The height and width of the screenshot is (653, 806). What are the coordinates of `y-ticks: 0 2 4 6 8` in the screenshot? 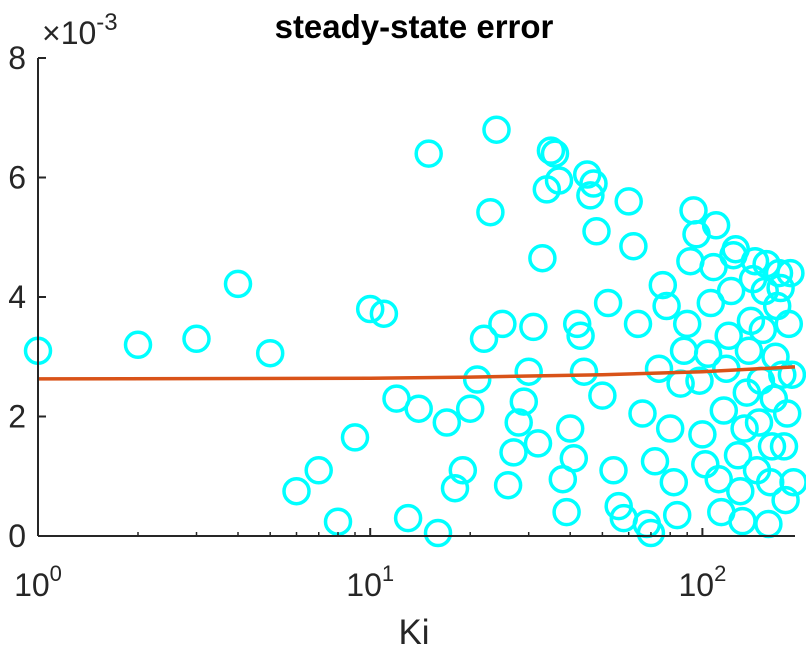 It's located at (27, 297).